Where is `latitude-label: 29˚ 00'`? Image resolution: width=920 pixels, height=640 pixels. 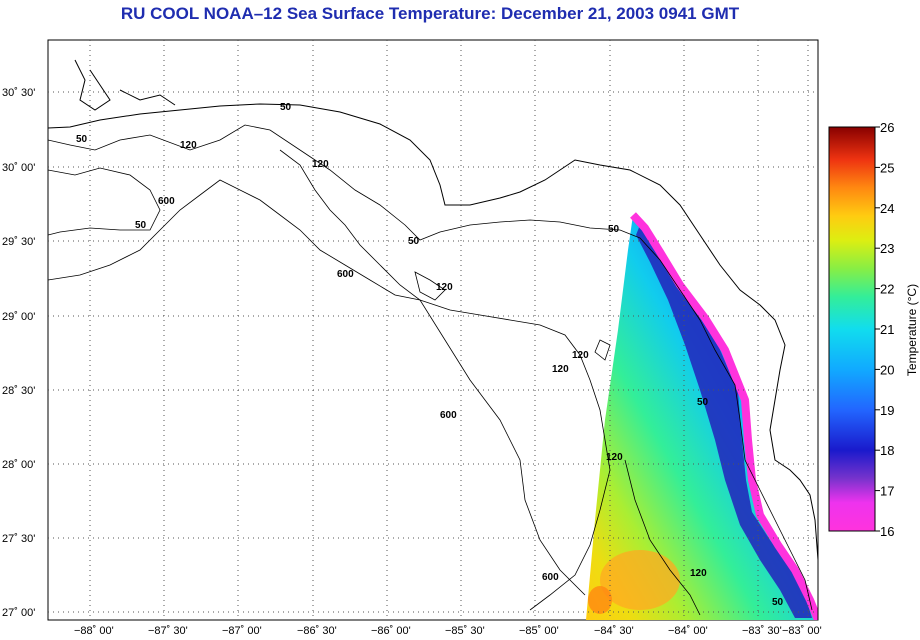
latitude-label: 29˚ 00' is located at coordinates (18, 317).